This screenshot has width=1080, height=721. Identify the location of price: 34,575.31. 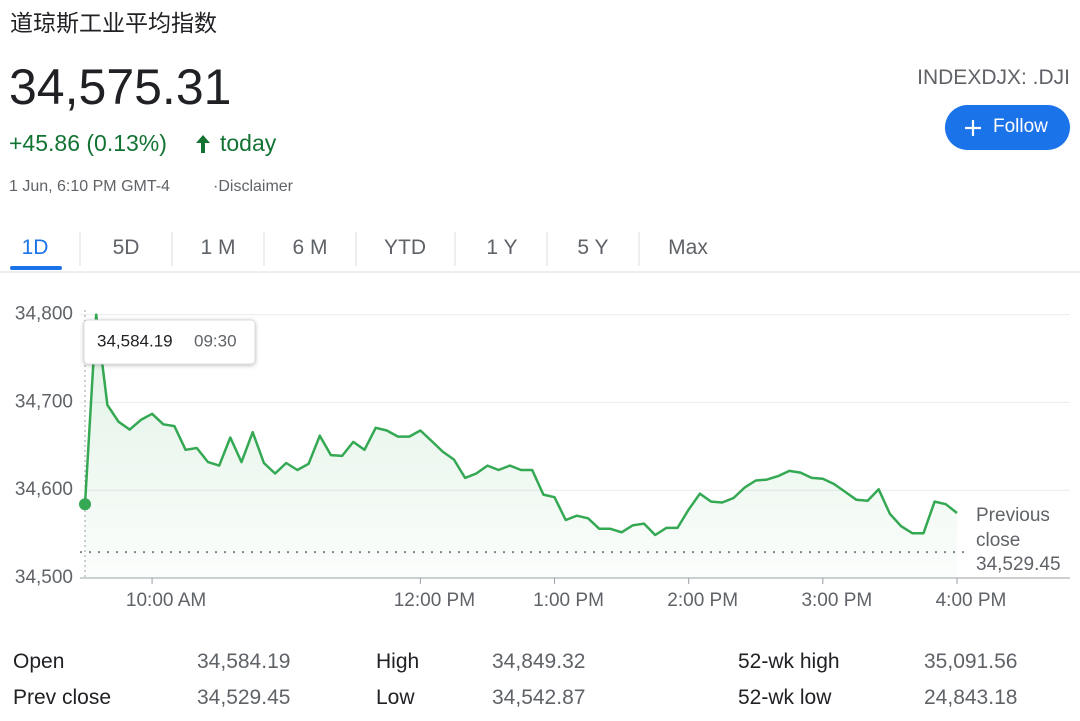
(120, 87).